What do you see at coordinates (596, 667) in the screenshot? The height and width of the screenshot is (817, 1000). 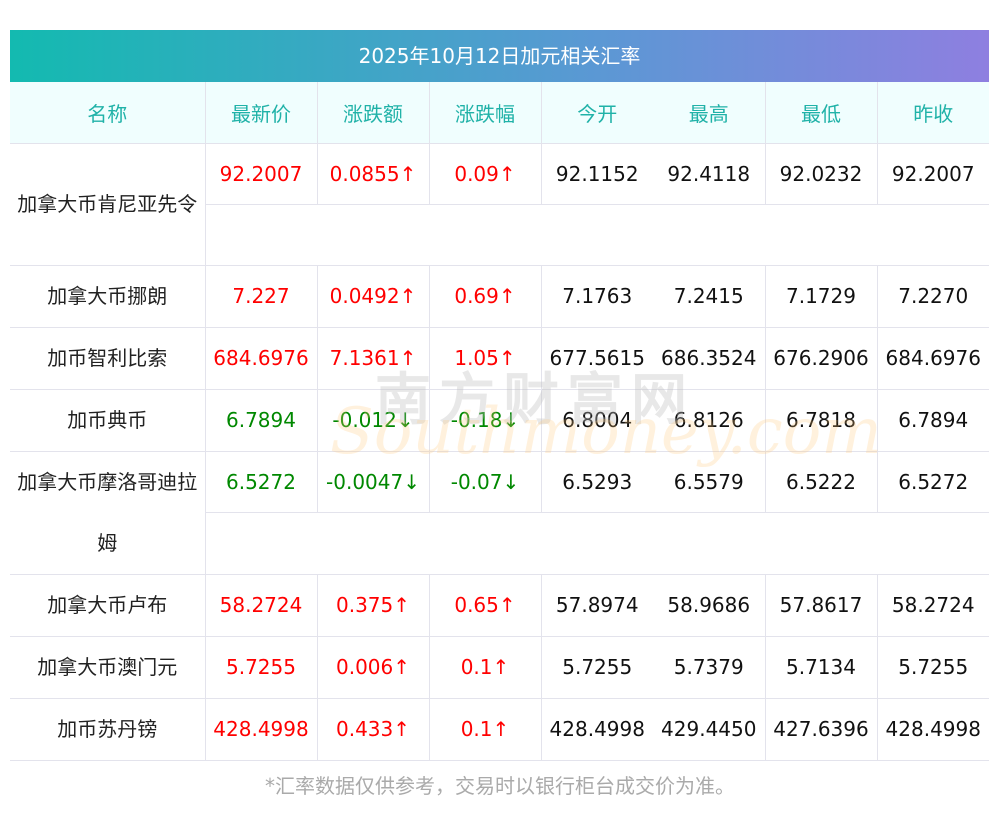 I see `open-price: 5.7255` at bounding box center [596, 667].